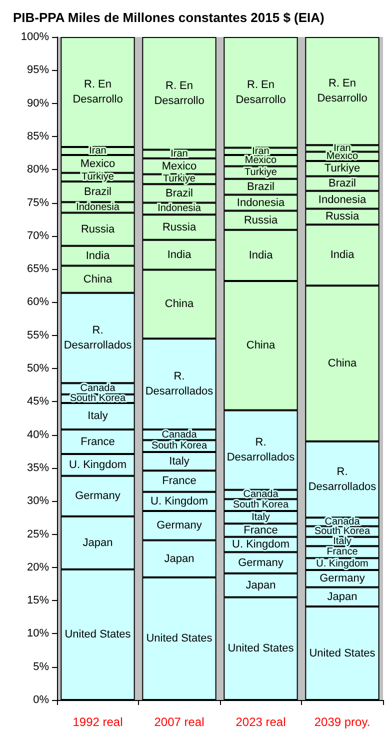  Describe the element at coordinates (261, 172) in the screenshot. I see `series-label: Turkiye` at that location.